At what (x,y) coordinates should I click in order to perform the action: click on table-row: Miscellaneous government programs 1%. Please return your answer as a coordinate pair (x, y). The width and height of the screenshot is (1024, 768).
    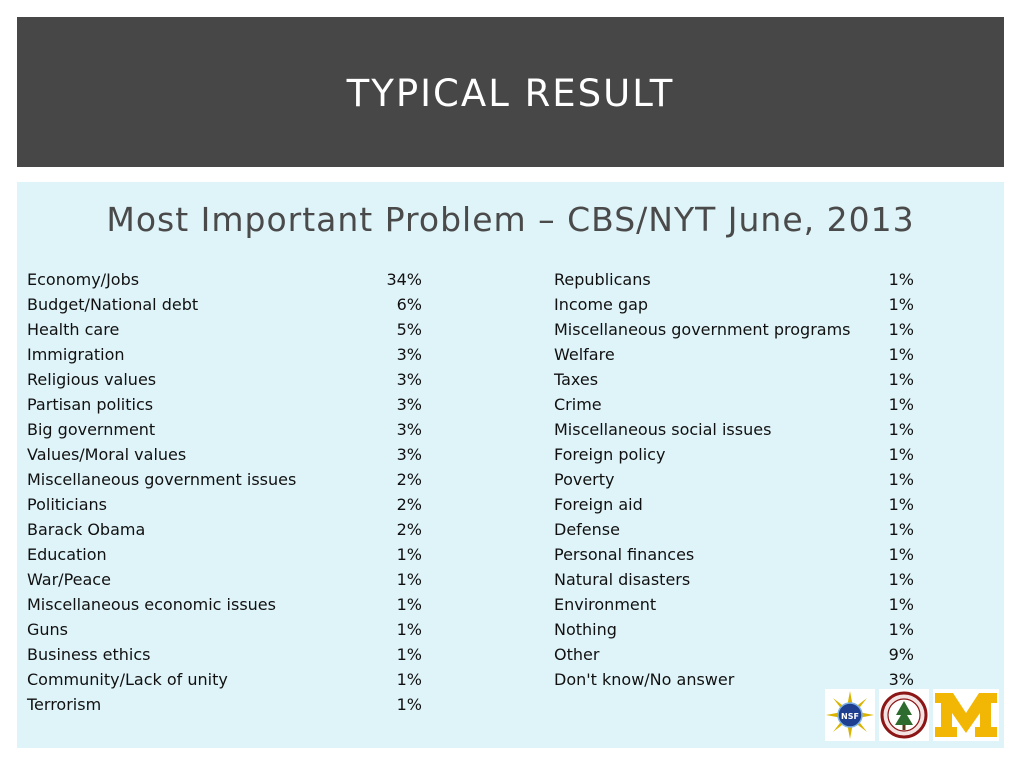
    Looking at the image, I should click on (734, 329).